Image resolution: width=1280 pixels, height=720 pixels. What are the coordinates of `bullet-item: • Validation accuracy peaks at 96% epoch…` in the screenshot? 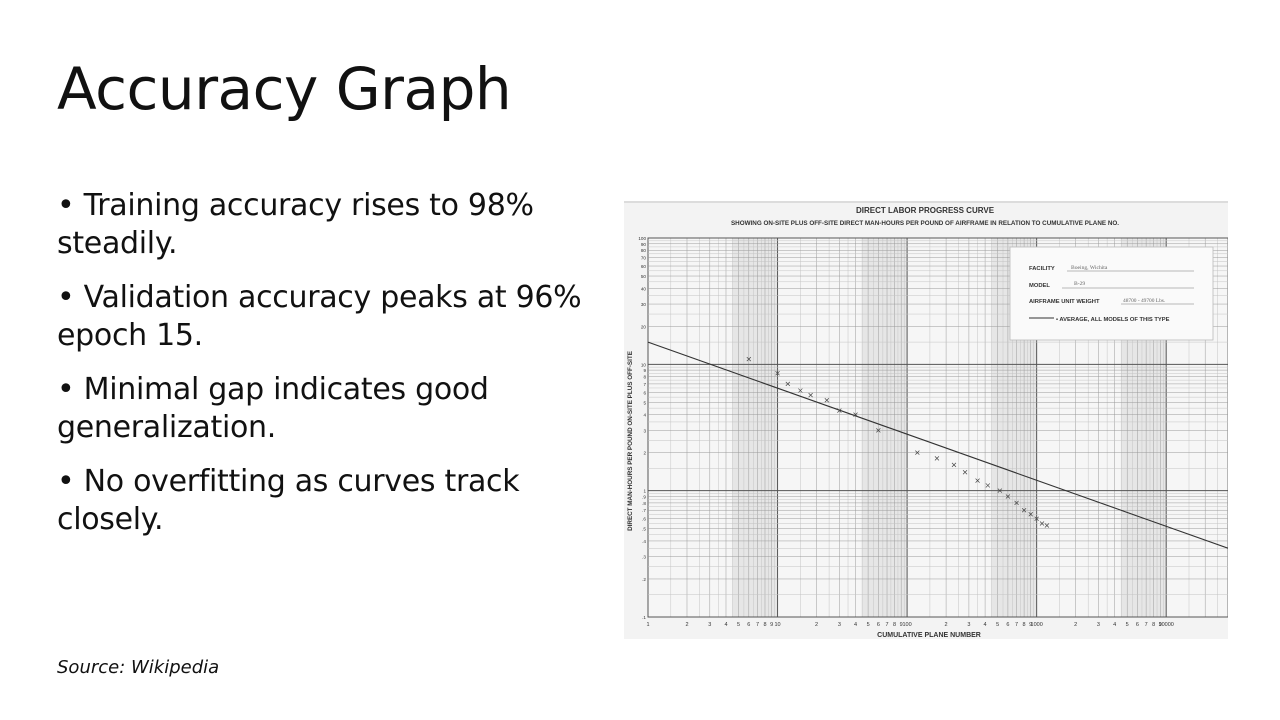 It's located at (319, 316).